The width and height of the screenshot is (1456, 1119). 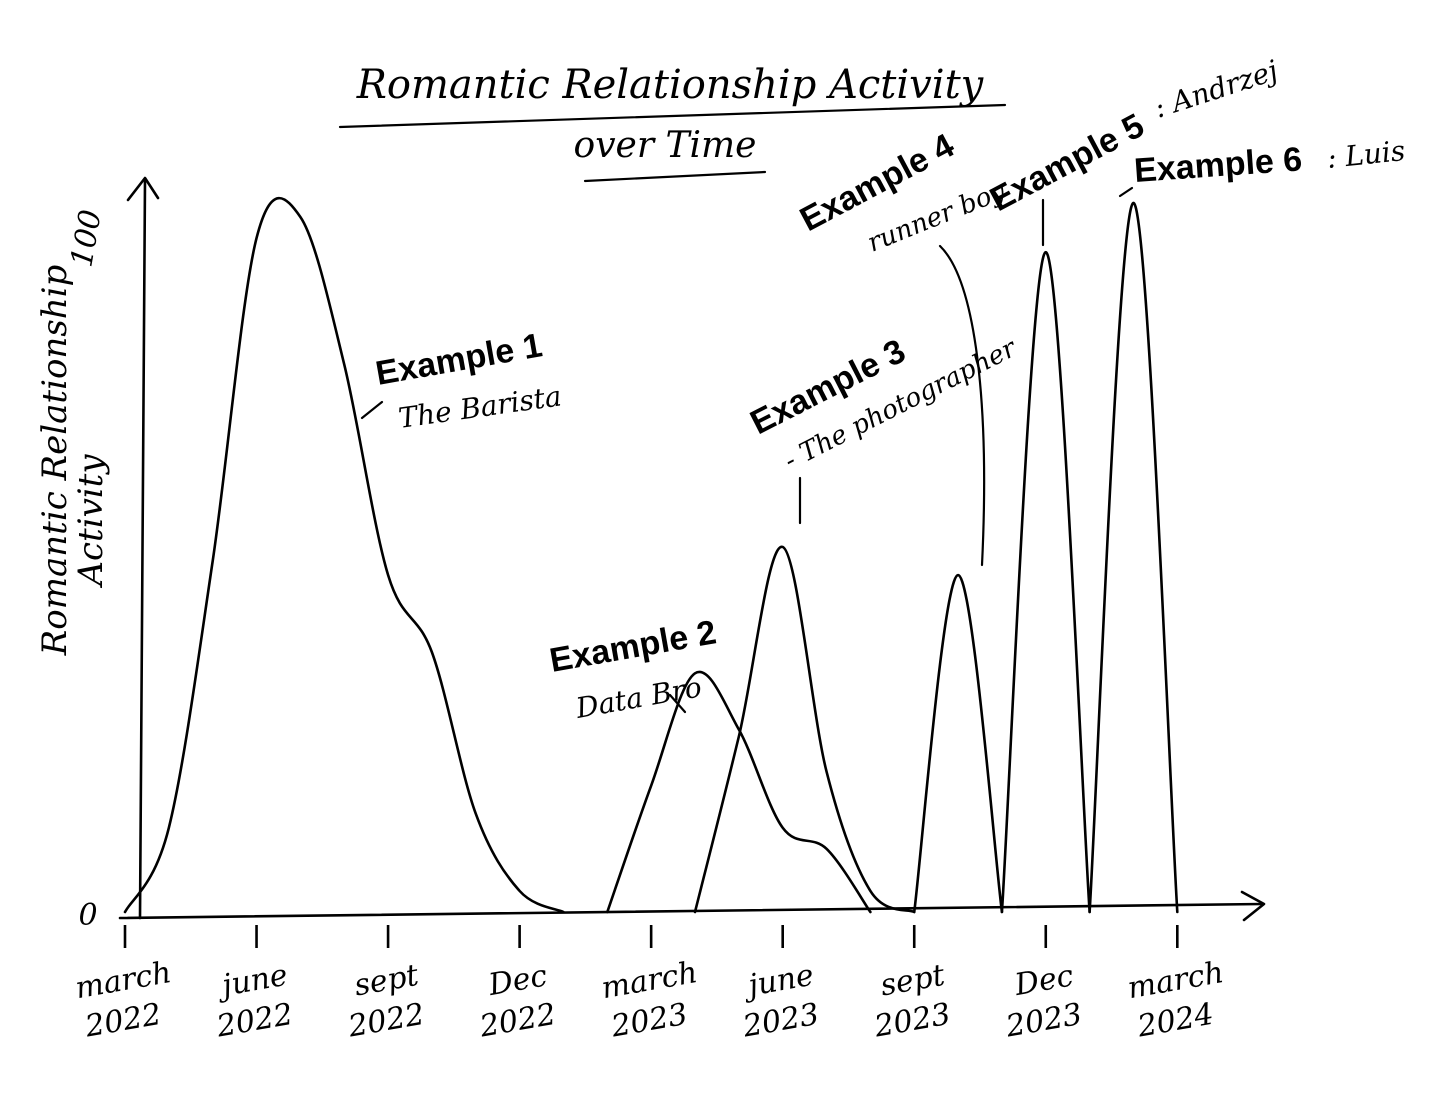 What do you see at coordinates (252, 981) in the screenshot?
I see `x-tick-label-1a: june` at bounding box center [252, 981].